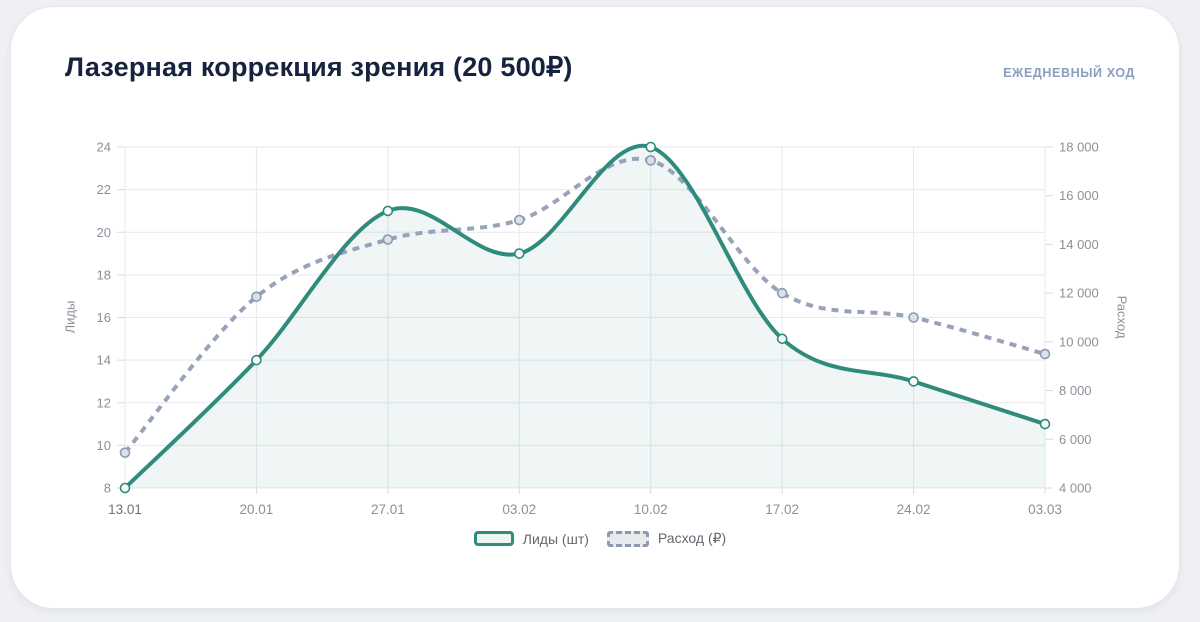  What do you see at coordinates (125, 509) in the screenshot?
I see `x-tick-label: 13.01` at bounding box center [125, 509].